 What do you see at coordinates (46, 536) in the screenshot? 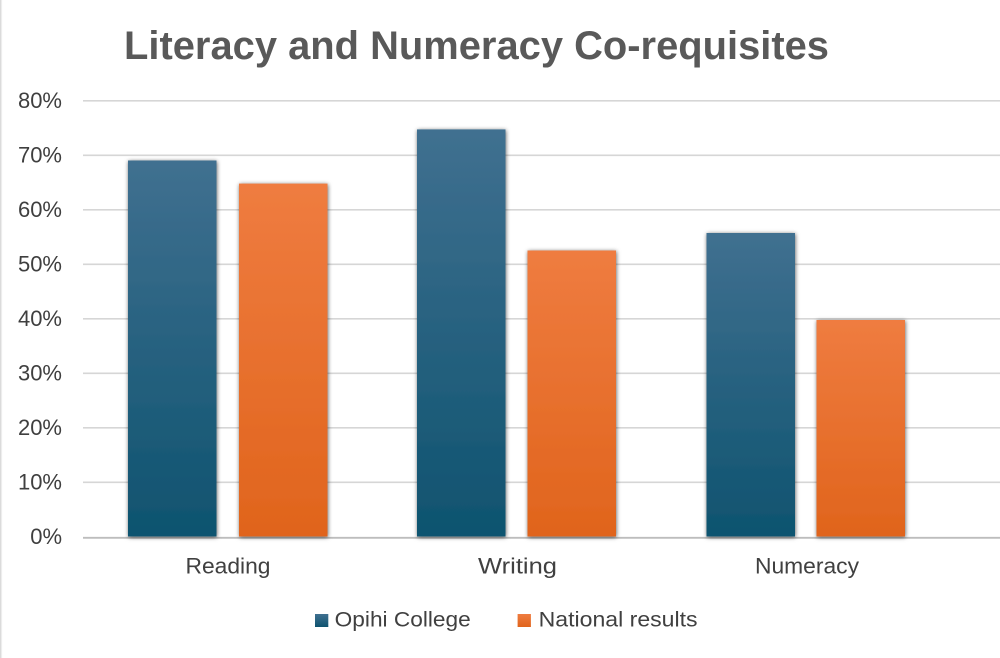
I see `svg-text: 0%` at bounding box center [46, 536].